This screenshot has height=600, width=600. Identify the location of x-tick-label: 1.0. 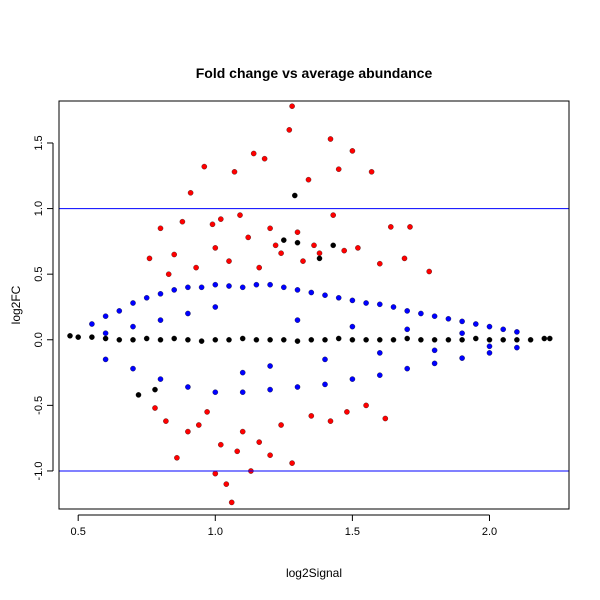
(215, 532).